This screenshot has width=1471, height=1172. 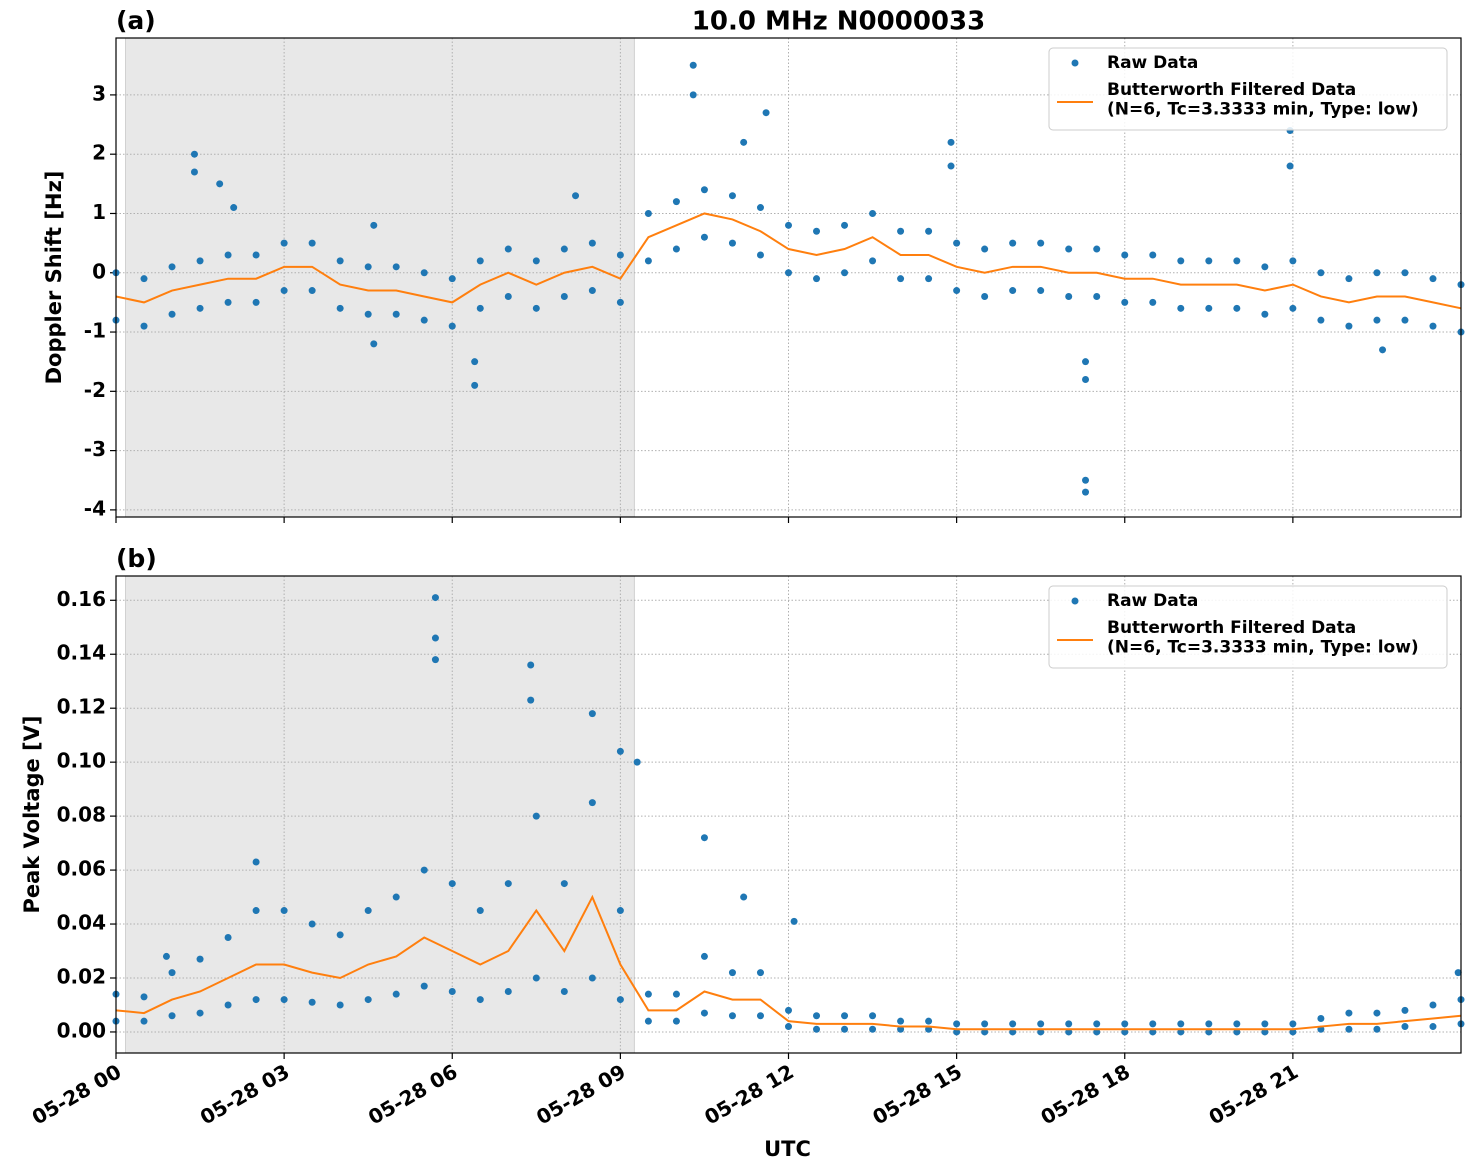 What do you see at coordinates (95, 331) in the screenshot?
I see `y-tick-label: -1` at bounding box center [95, 331].